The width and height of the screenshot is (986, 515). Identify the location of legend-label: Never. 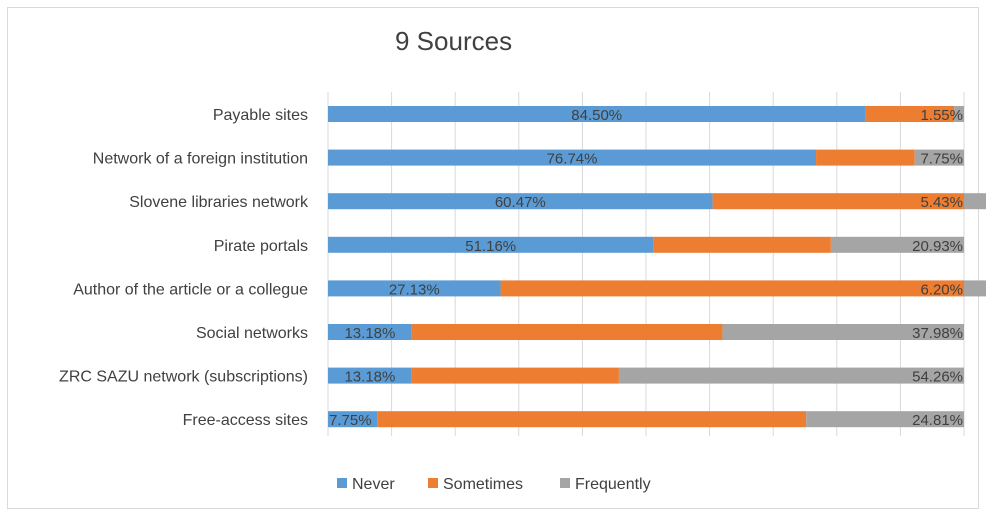
(373, 484).